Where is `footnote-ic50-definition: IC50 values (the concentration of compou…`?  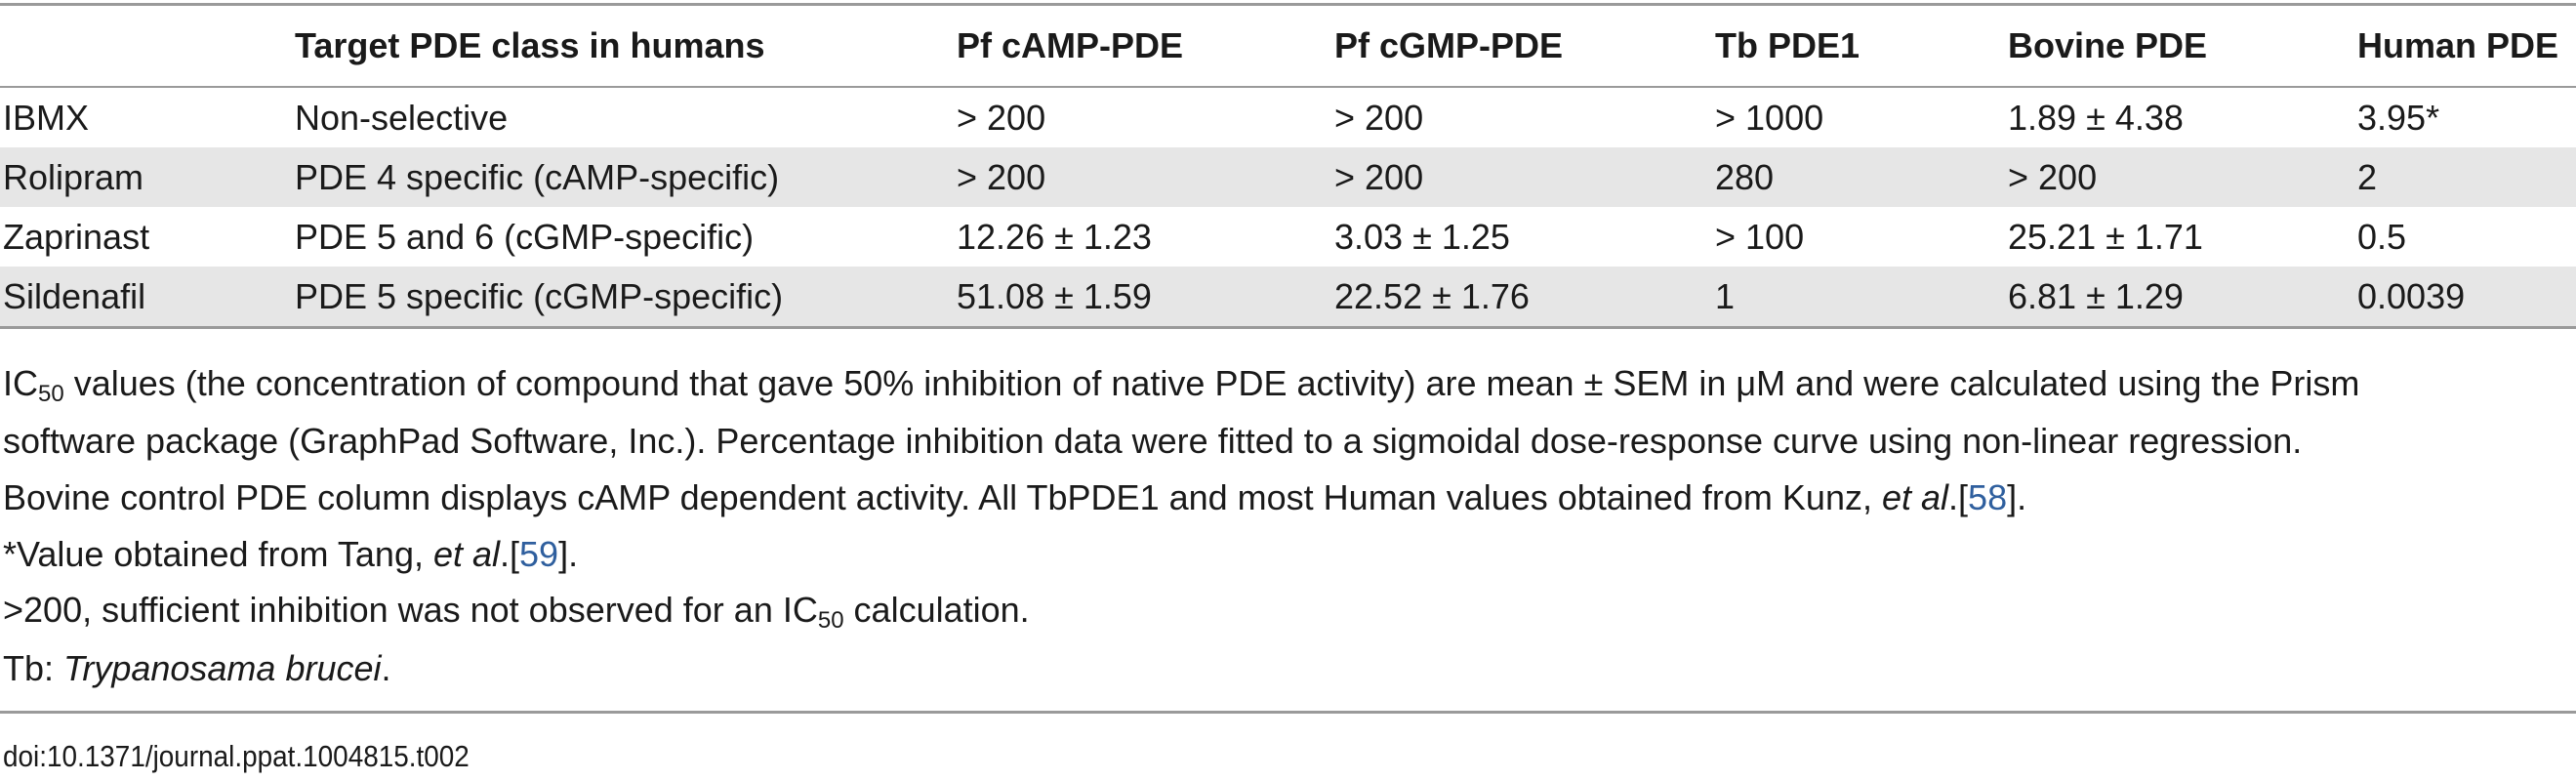
footnote-ic50-definition: IC50 values (the concentration of compou… is located at coordinates (1286, 384).